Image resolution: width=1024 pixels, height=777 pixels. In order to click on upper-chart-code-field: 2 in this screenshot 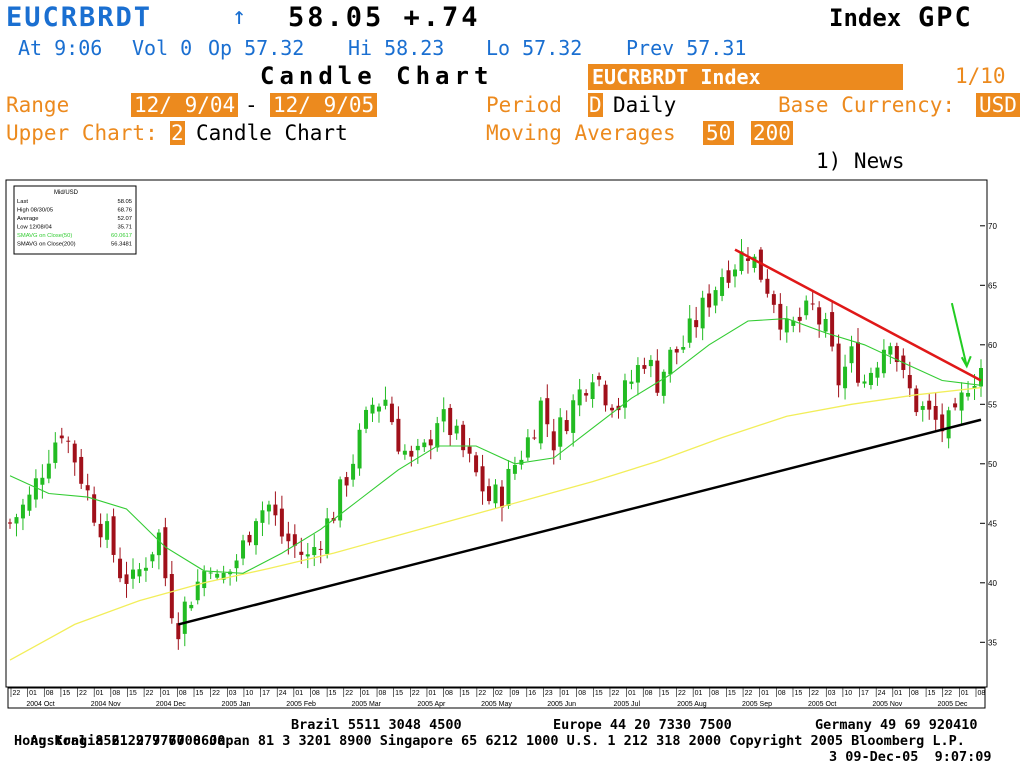, I will do `click(177, 133)`.